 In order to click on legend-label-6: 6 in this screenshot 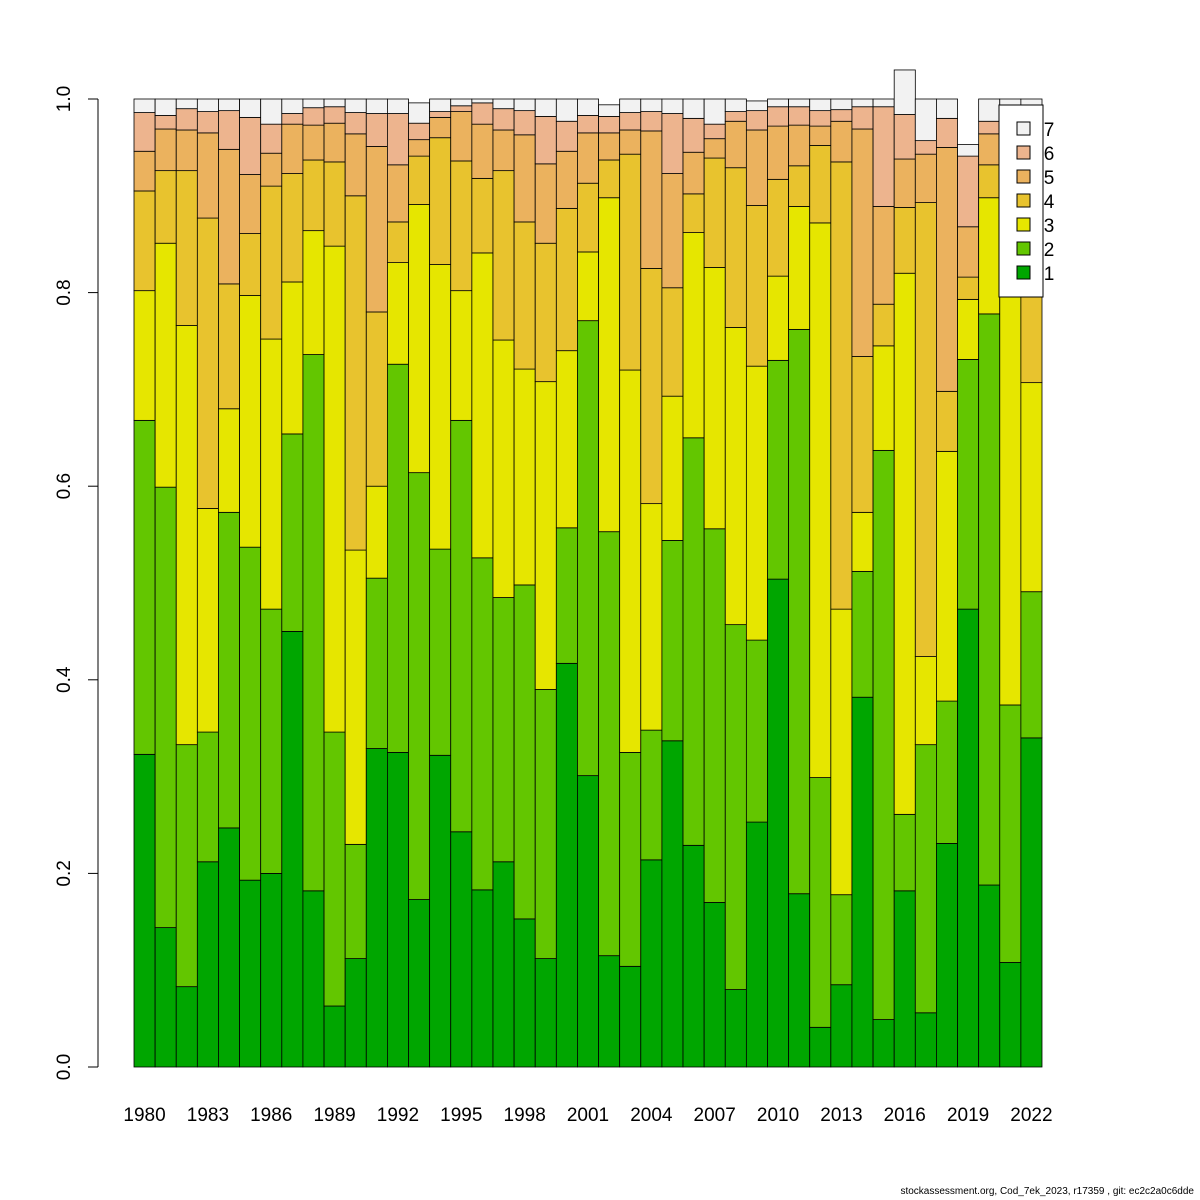, I will do `click(1049, 154)`.